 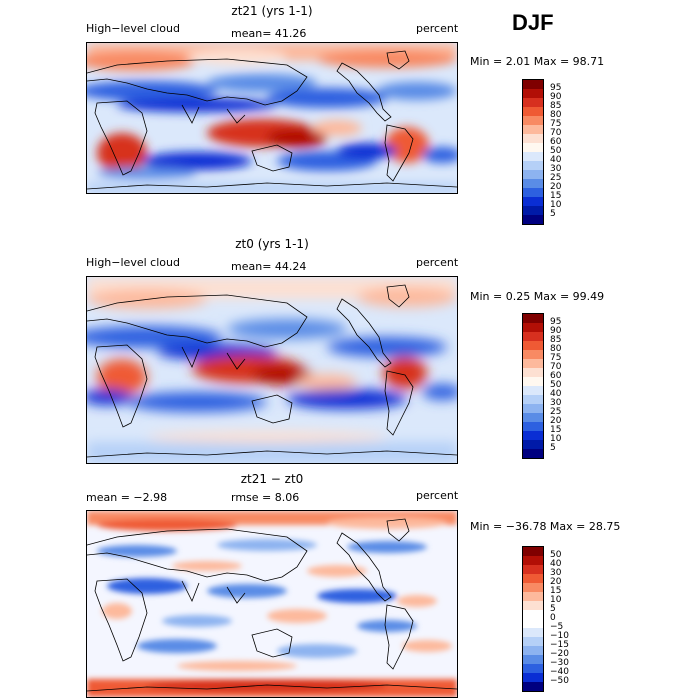 I want to click on panel-3-rmse-label: rmse = 8.06, so click(x=265, y=497).